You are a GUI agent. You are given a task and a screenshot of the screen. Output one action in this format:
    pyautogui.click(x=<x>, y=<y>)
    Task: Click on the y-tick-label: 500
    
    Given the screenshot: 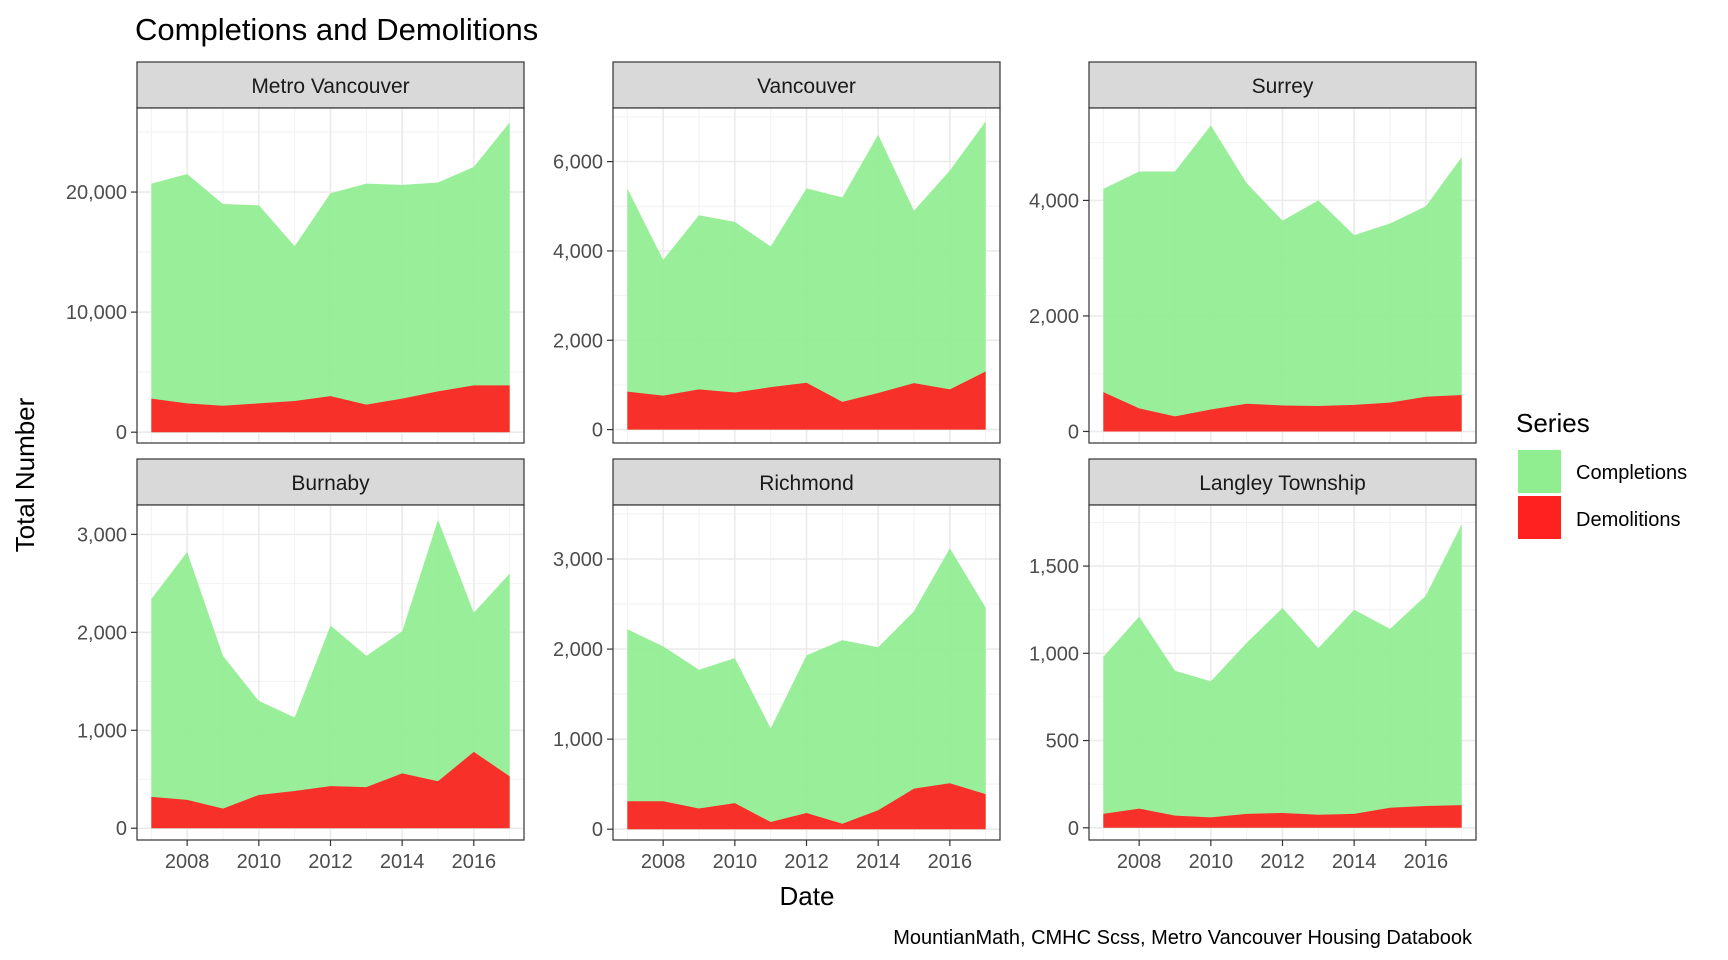 What is the action you would take?
    pyautogui.click(x=1062, y=742)
    